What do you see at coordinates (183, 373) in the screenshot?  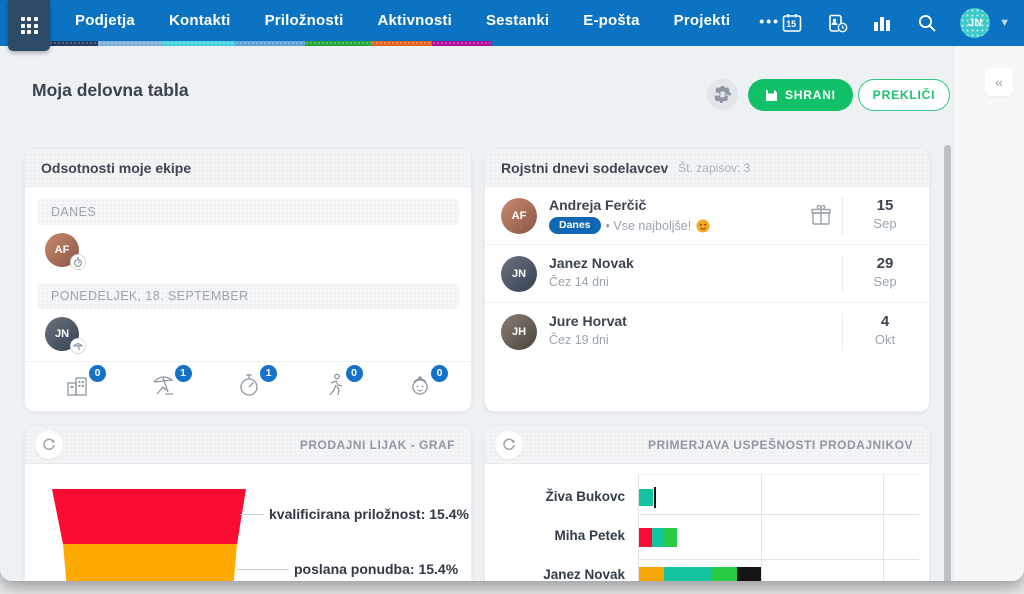 I see `counter-vacation-badge: 1` at bounding box center [183, 373].